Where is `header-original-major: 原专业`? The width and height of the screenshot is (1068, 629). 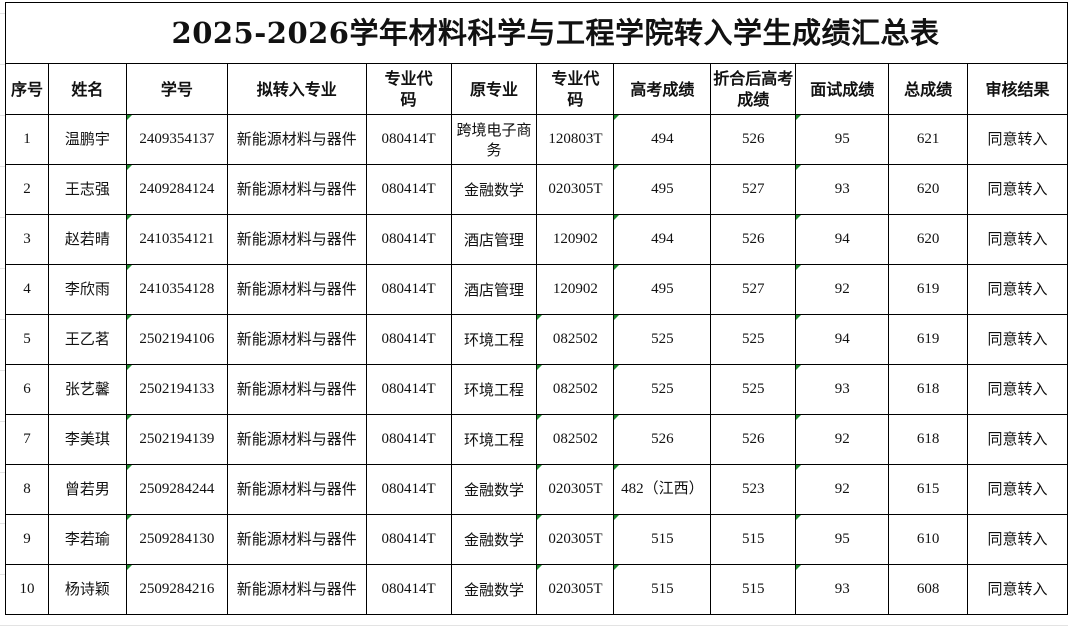
header-original-major: 原专业 is located at coordinates (494, 89).